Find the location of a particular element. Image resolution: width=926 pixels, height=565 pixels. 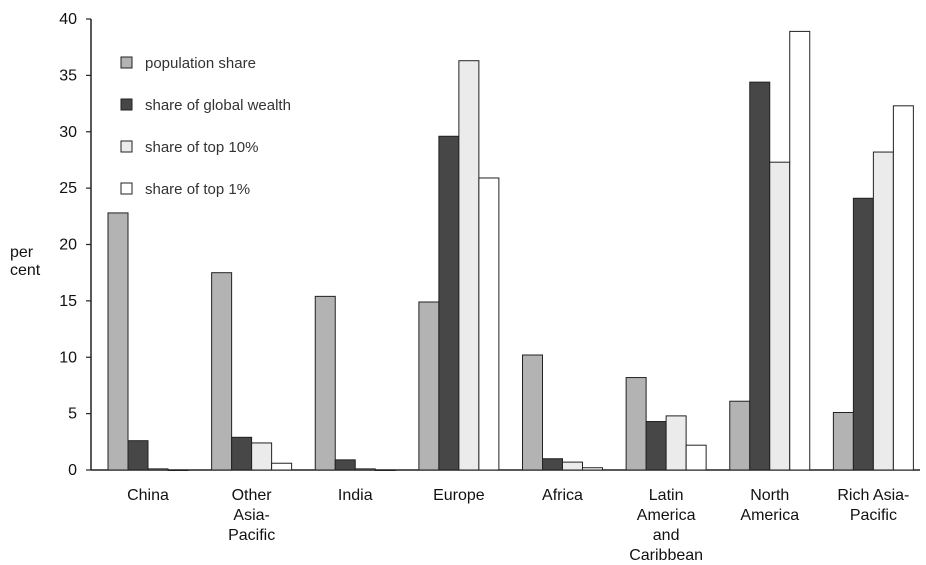

category-label: Caribbean is located at coordinates (666, 555).